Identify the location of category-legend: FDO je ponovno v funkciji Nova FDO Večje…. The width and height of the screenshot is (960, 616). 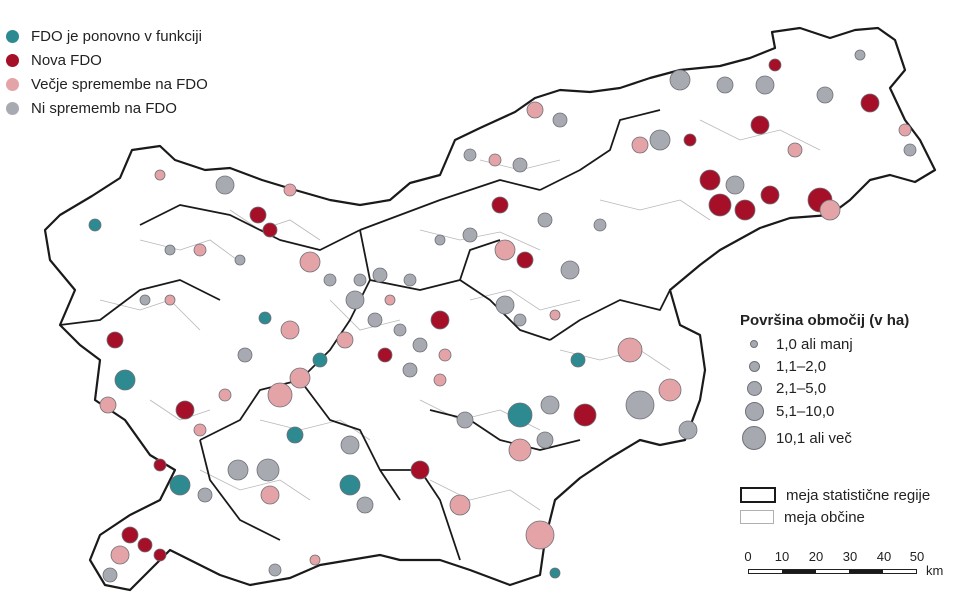
(107, 72).